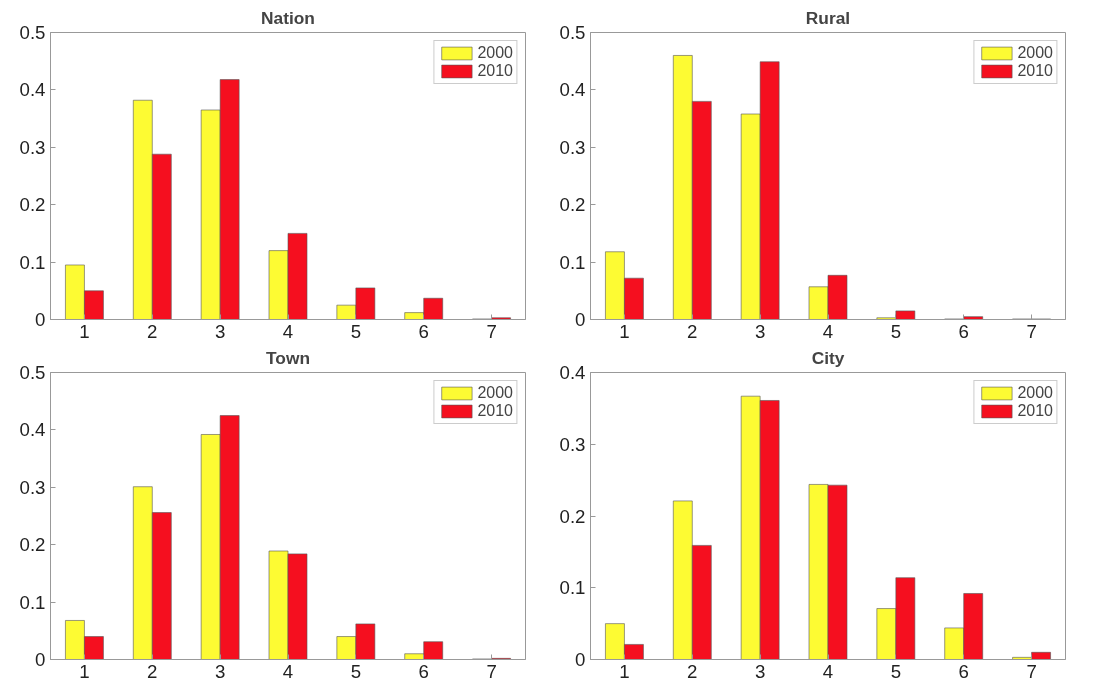  What do you see at coordinates (288, 17) in the screenshot?
I see `chart-title: Nation` at bounding box center [288, 17].